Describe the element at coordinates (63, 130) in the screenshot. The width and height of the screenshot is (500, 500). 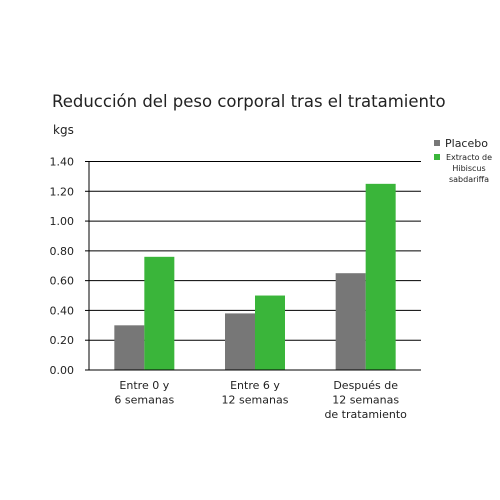
I see `y-axis-label: kgs` at that location.